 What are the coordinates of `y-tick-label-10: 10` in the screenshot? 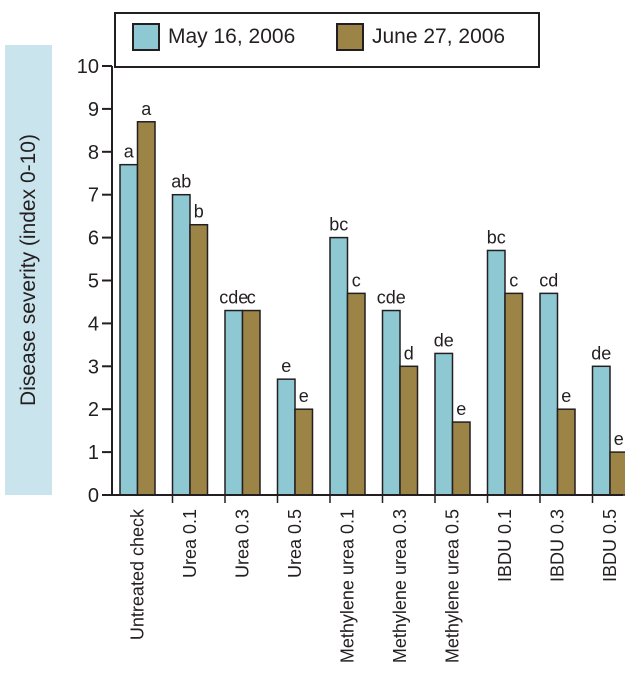 It's located at (88, 67).